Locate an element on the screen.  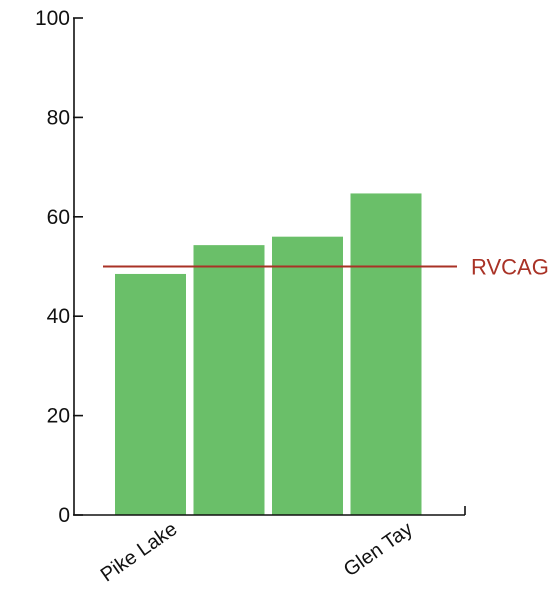
y-tick-label: 20 is located at coordinates (58, 416).